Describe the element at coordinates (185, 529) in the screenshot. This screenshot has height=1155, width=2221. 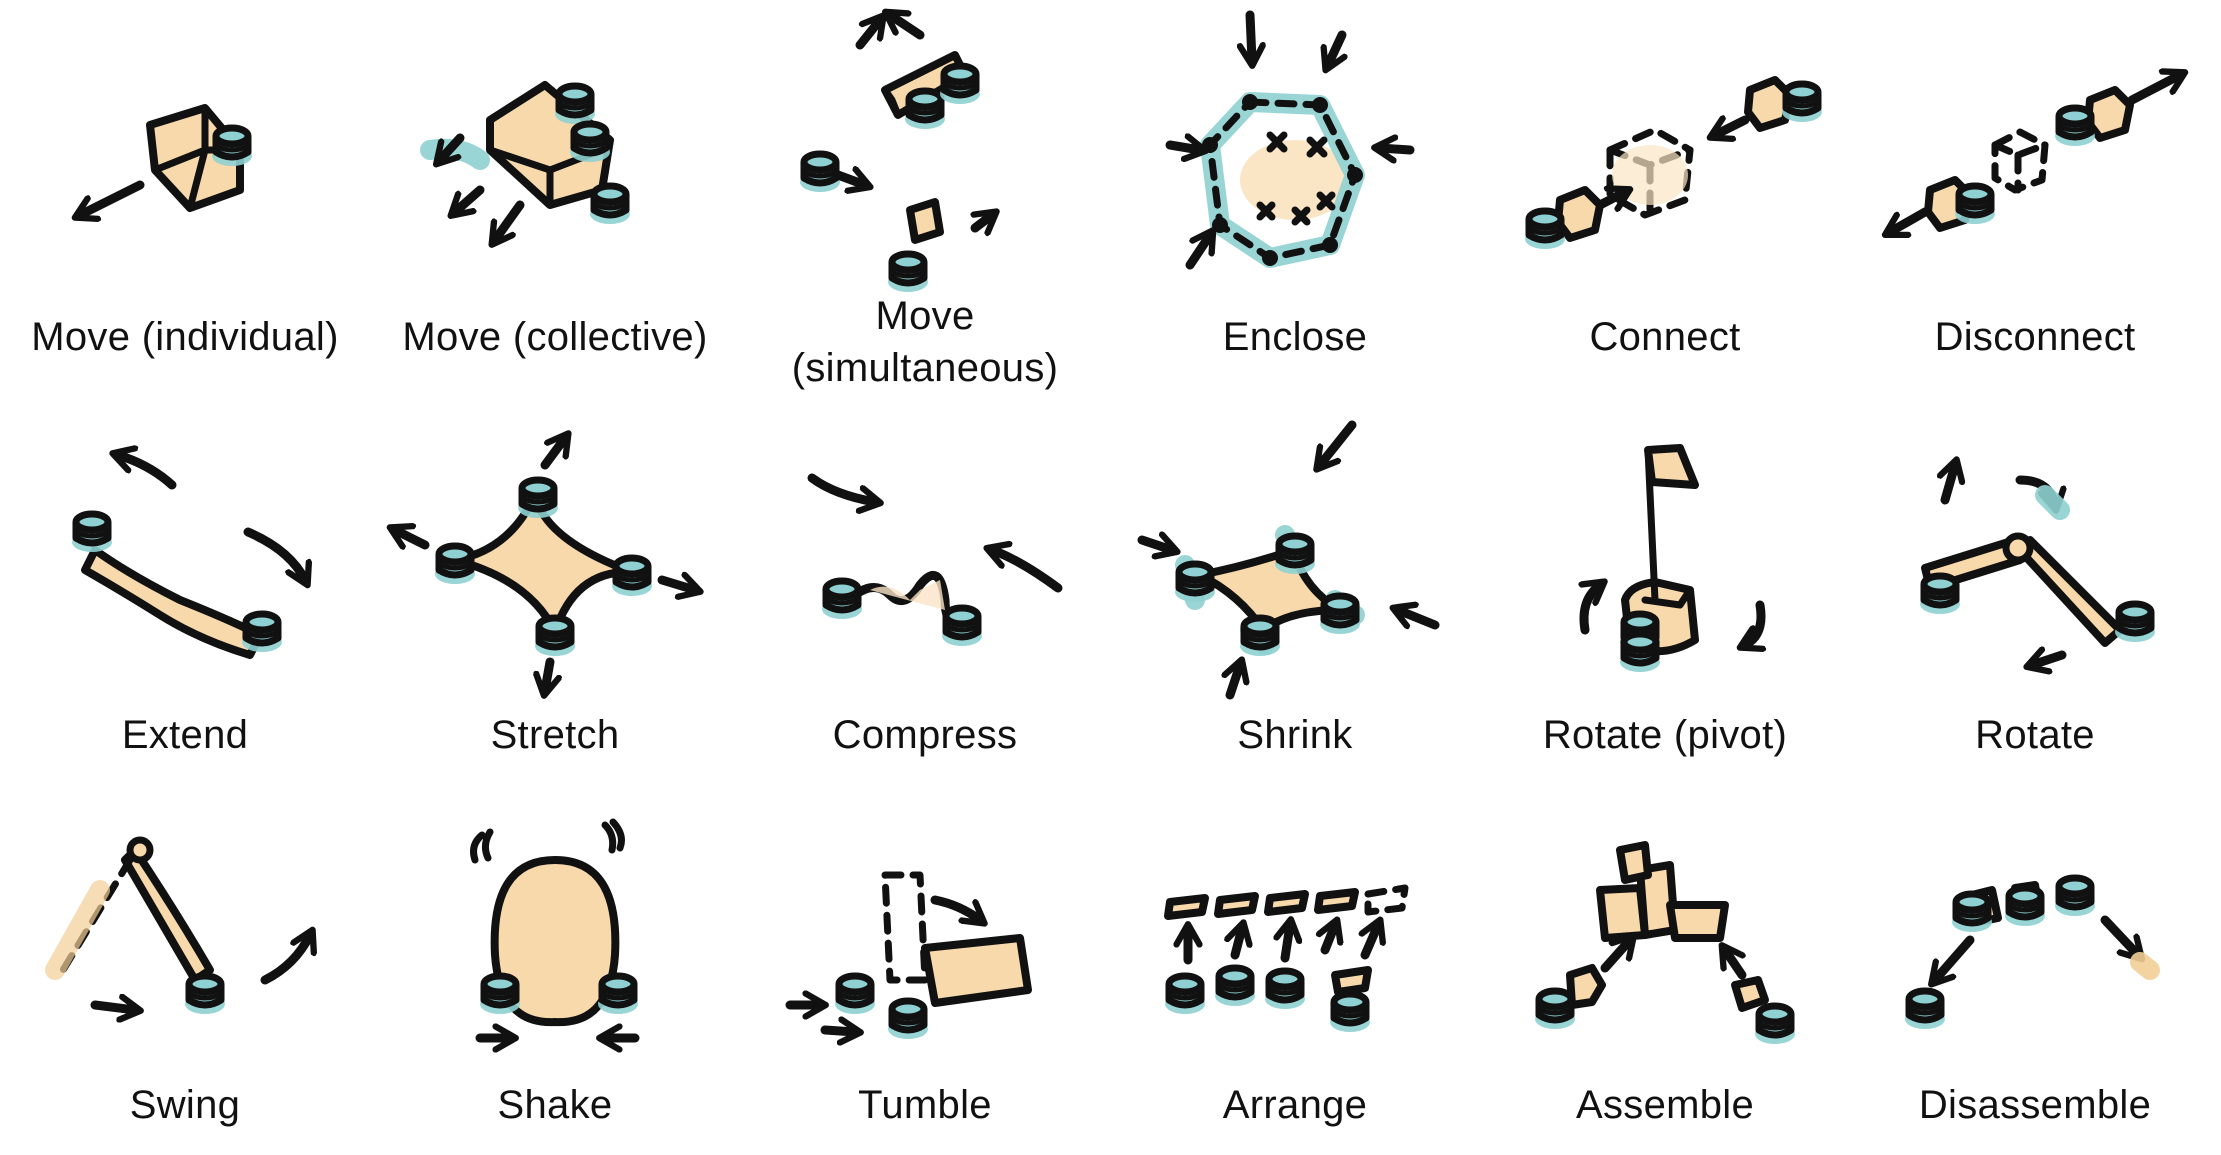
I see `extend-illustration` at that location.